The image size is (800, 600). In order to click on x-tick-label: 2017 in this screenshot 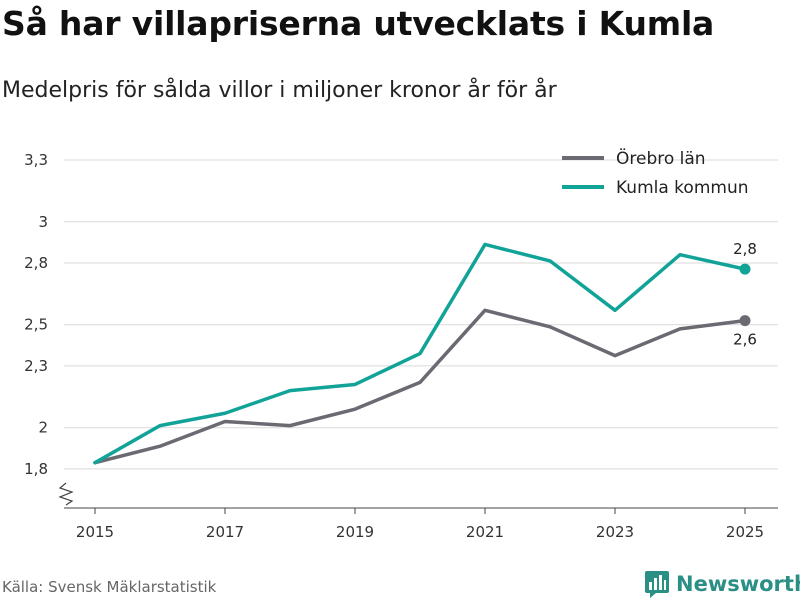, I will do `click(225, 532)`.